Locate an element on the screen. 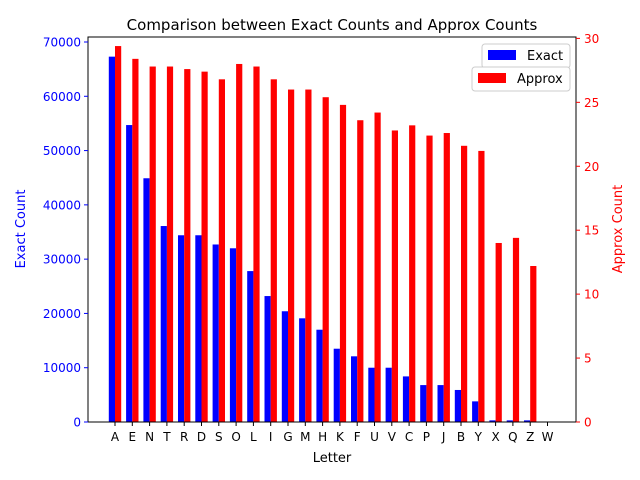 The width and height of the screenshot is (640, 480). x-tick-label-X: X is located at coordinates (495, 437).